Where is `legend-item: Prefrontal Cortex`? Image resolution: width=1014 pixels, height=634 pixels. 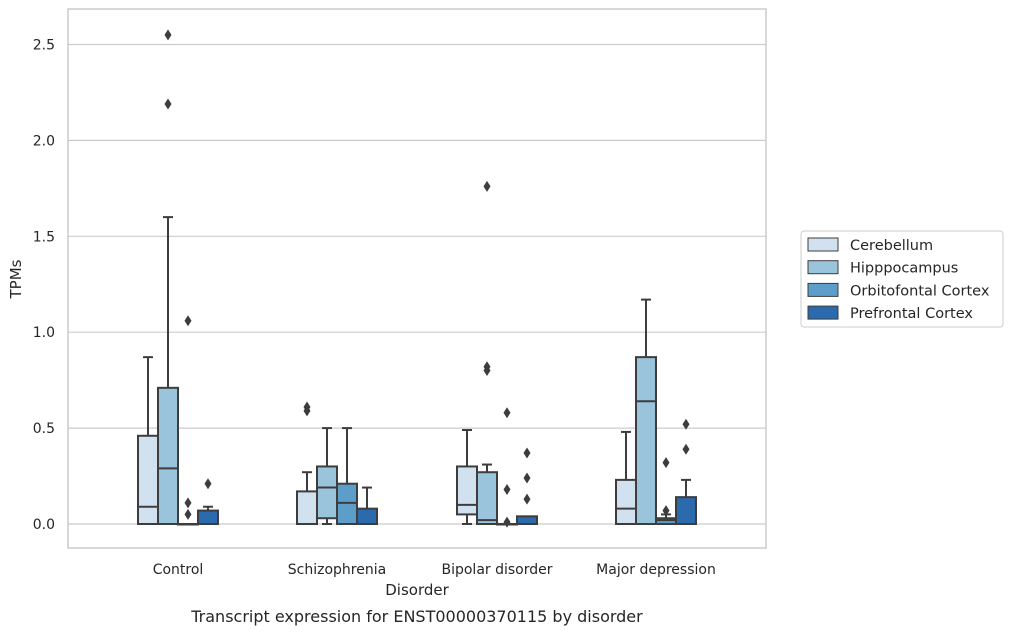 legend-item: Prefrontal Cortex is located at coordinates (890, 313).